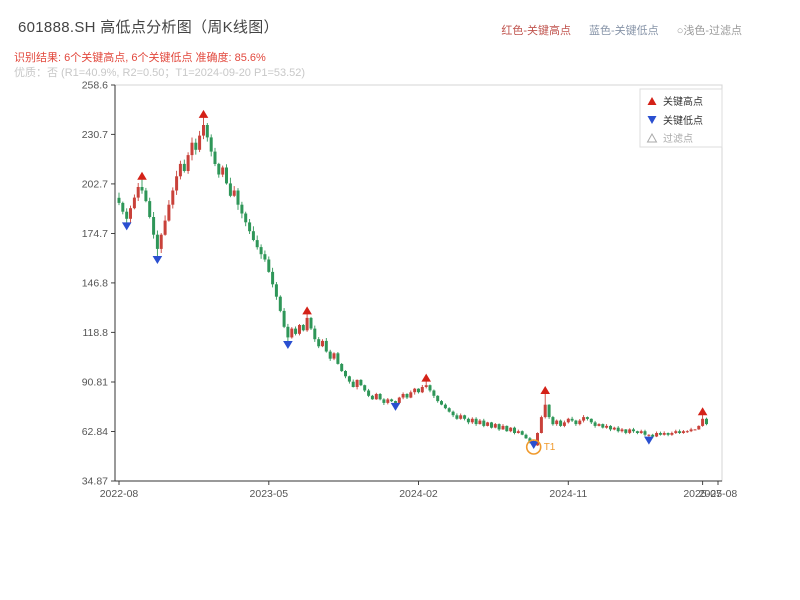 The height and width of the screenshot is (600, 800). I want to click on legend-filtered-icon, so click(652, 137).